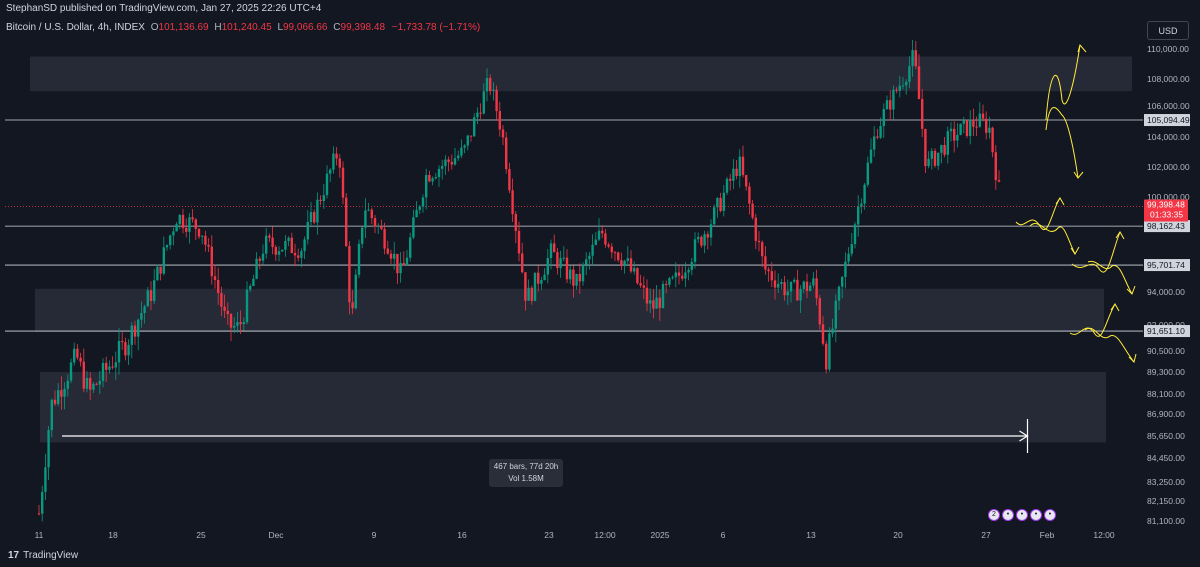 The height and width of the screenshot is (567, 1200). I want to click on price-tick-label: 81,100.00, so click(1166, 521).